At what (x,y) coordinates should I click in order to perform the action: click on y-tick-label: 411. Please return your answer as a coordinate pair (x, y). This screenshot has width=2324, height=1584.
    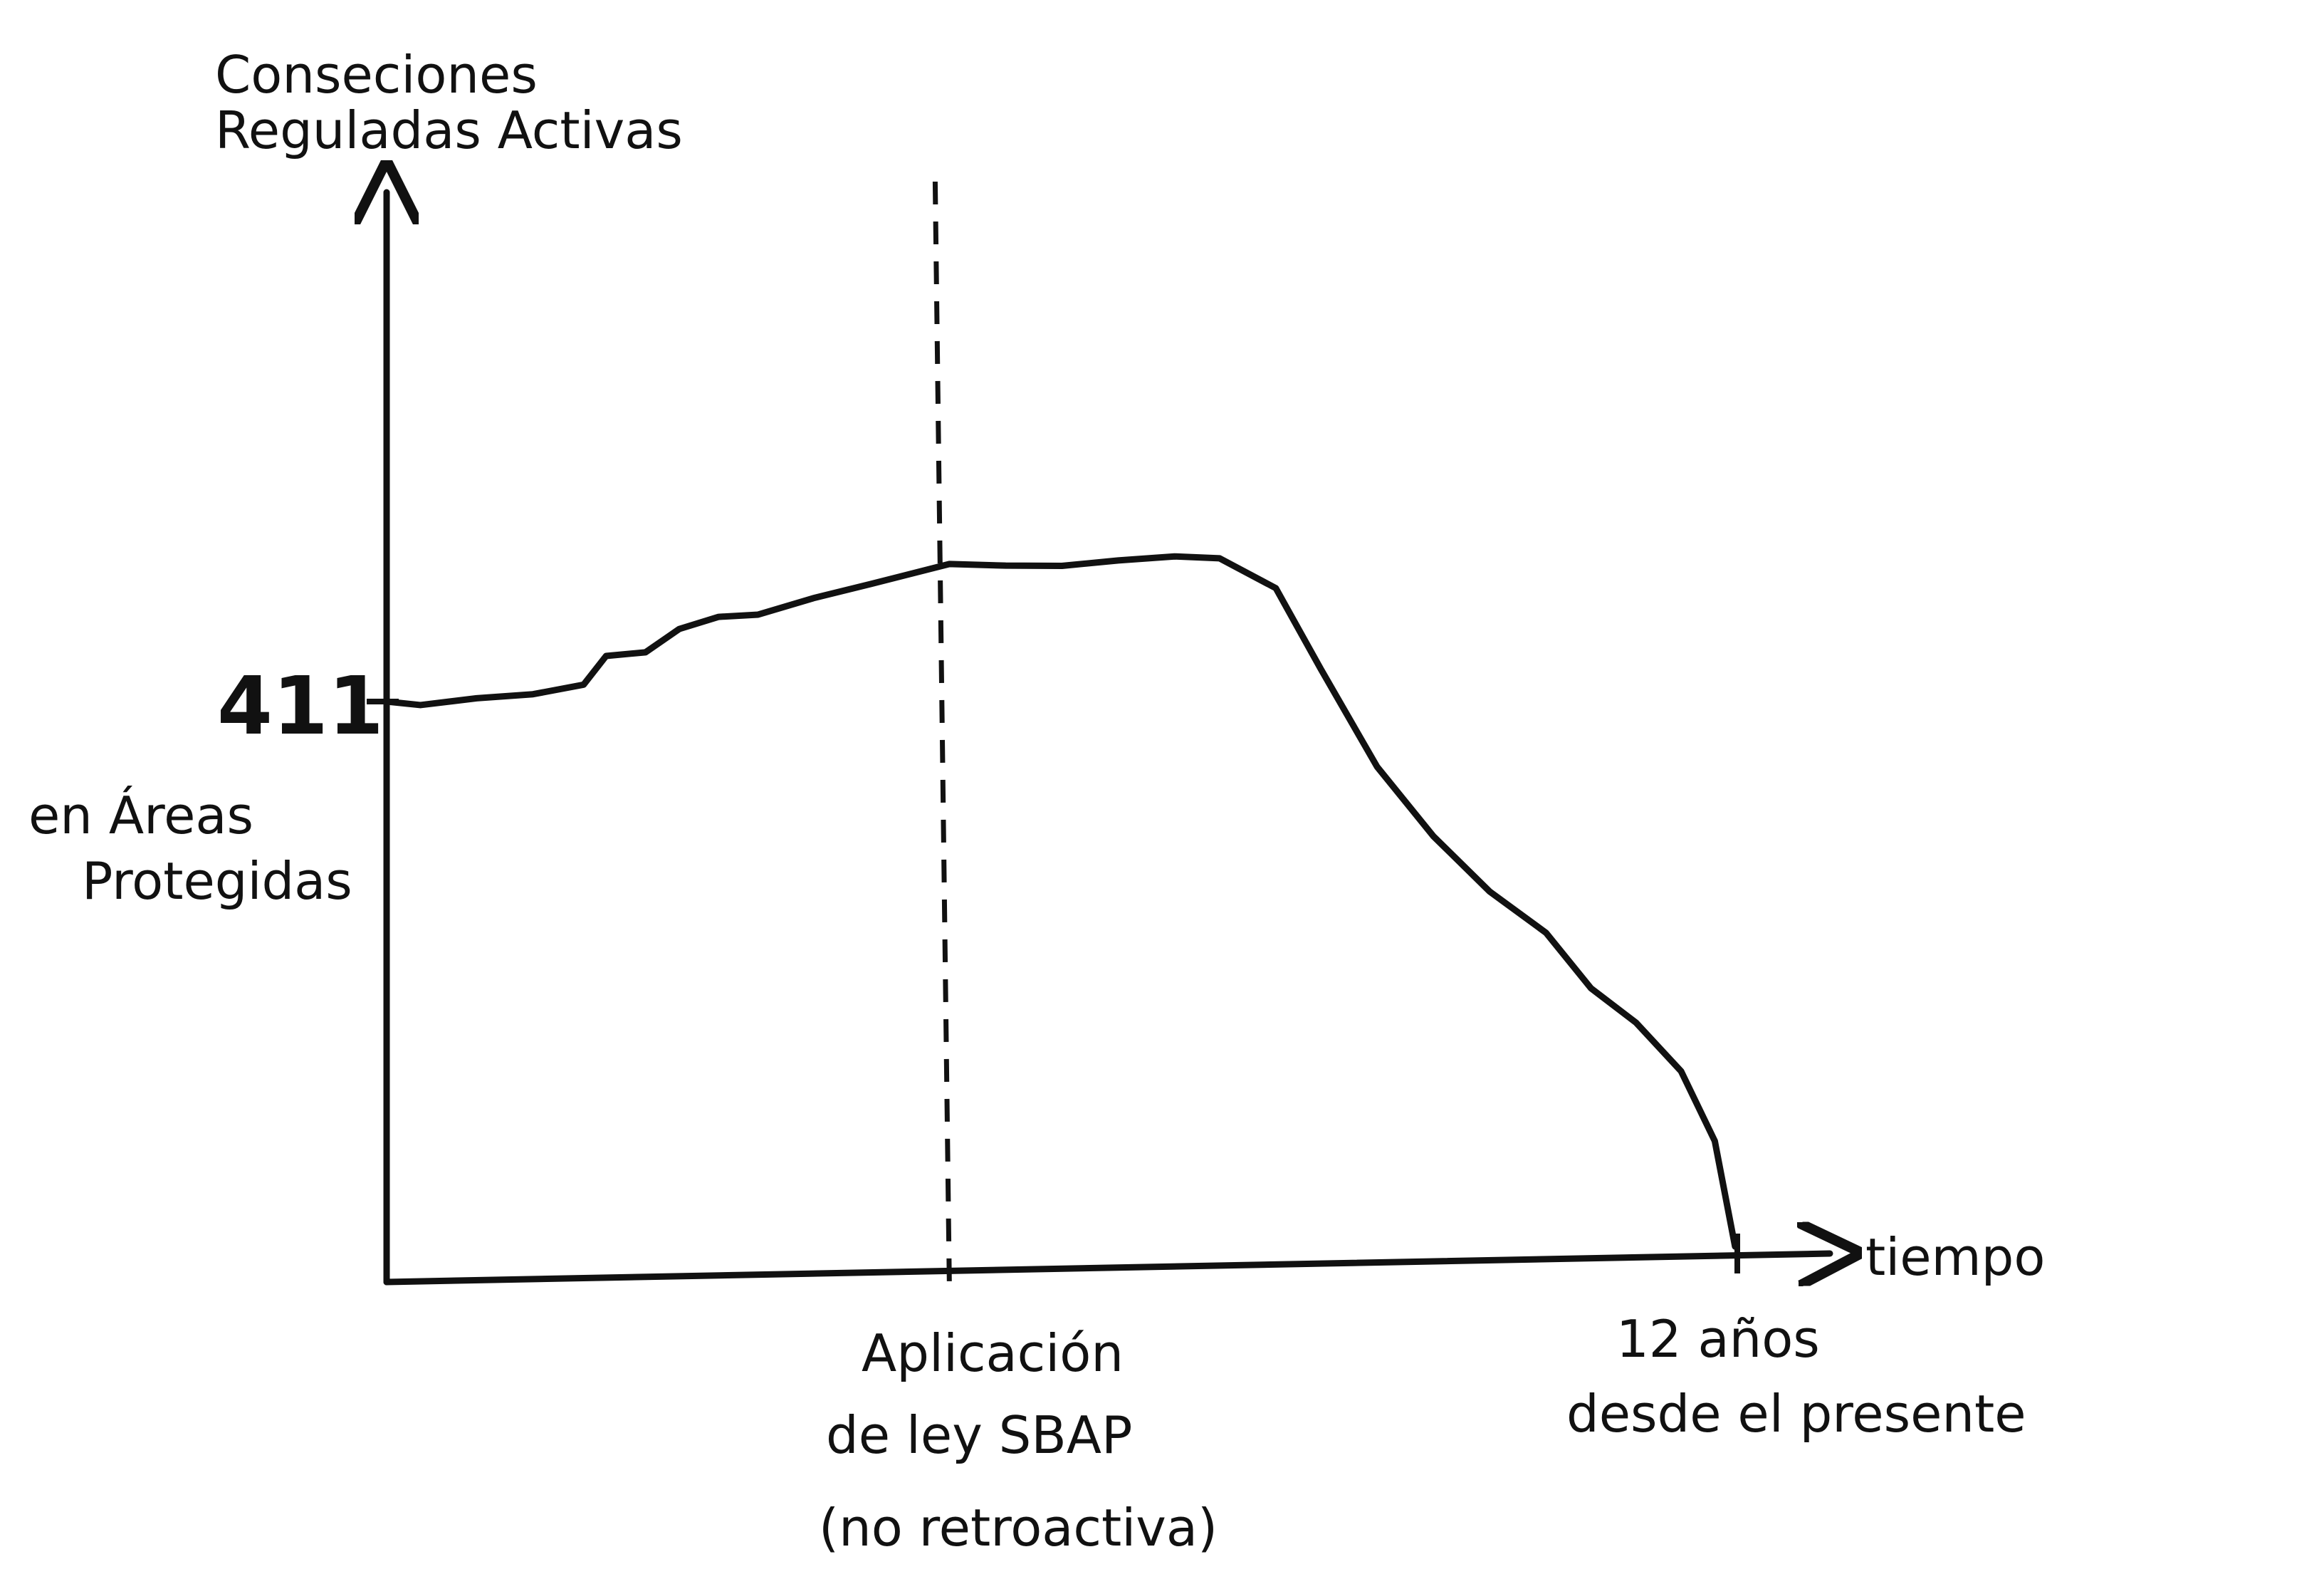
    Looking at the image, I should click on (300, 706).